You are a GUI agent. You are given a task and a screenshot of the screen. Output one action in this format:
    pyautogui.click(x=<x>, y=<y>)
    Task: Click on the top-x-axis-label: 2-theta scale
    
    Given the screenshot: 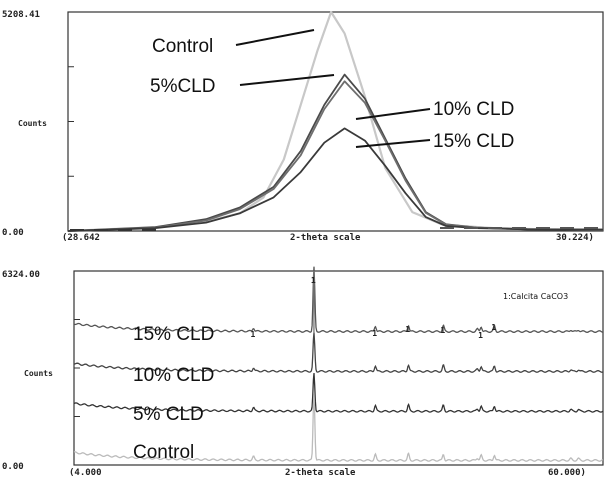 What is the action you would take?
    pyautogui.click(x=325, y=238)
    